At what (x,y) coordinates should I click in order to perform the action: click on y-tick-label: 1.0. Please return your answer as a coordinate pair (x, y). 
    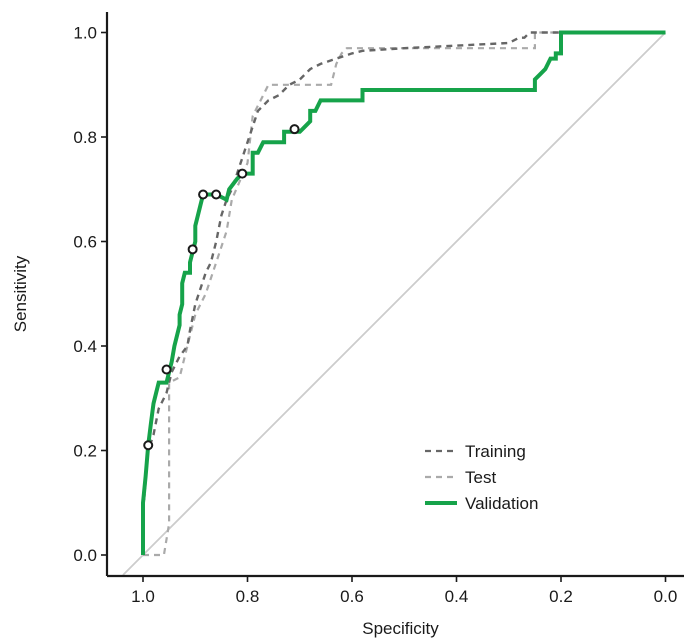
    Looking at the image, I should click on (85, 33).